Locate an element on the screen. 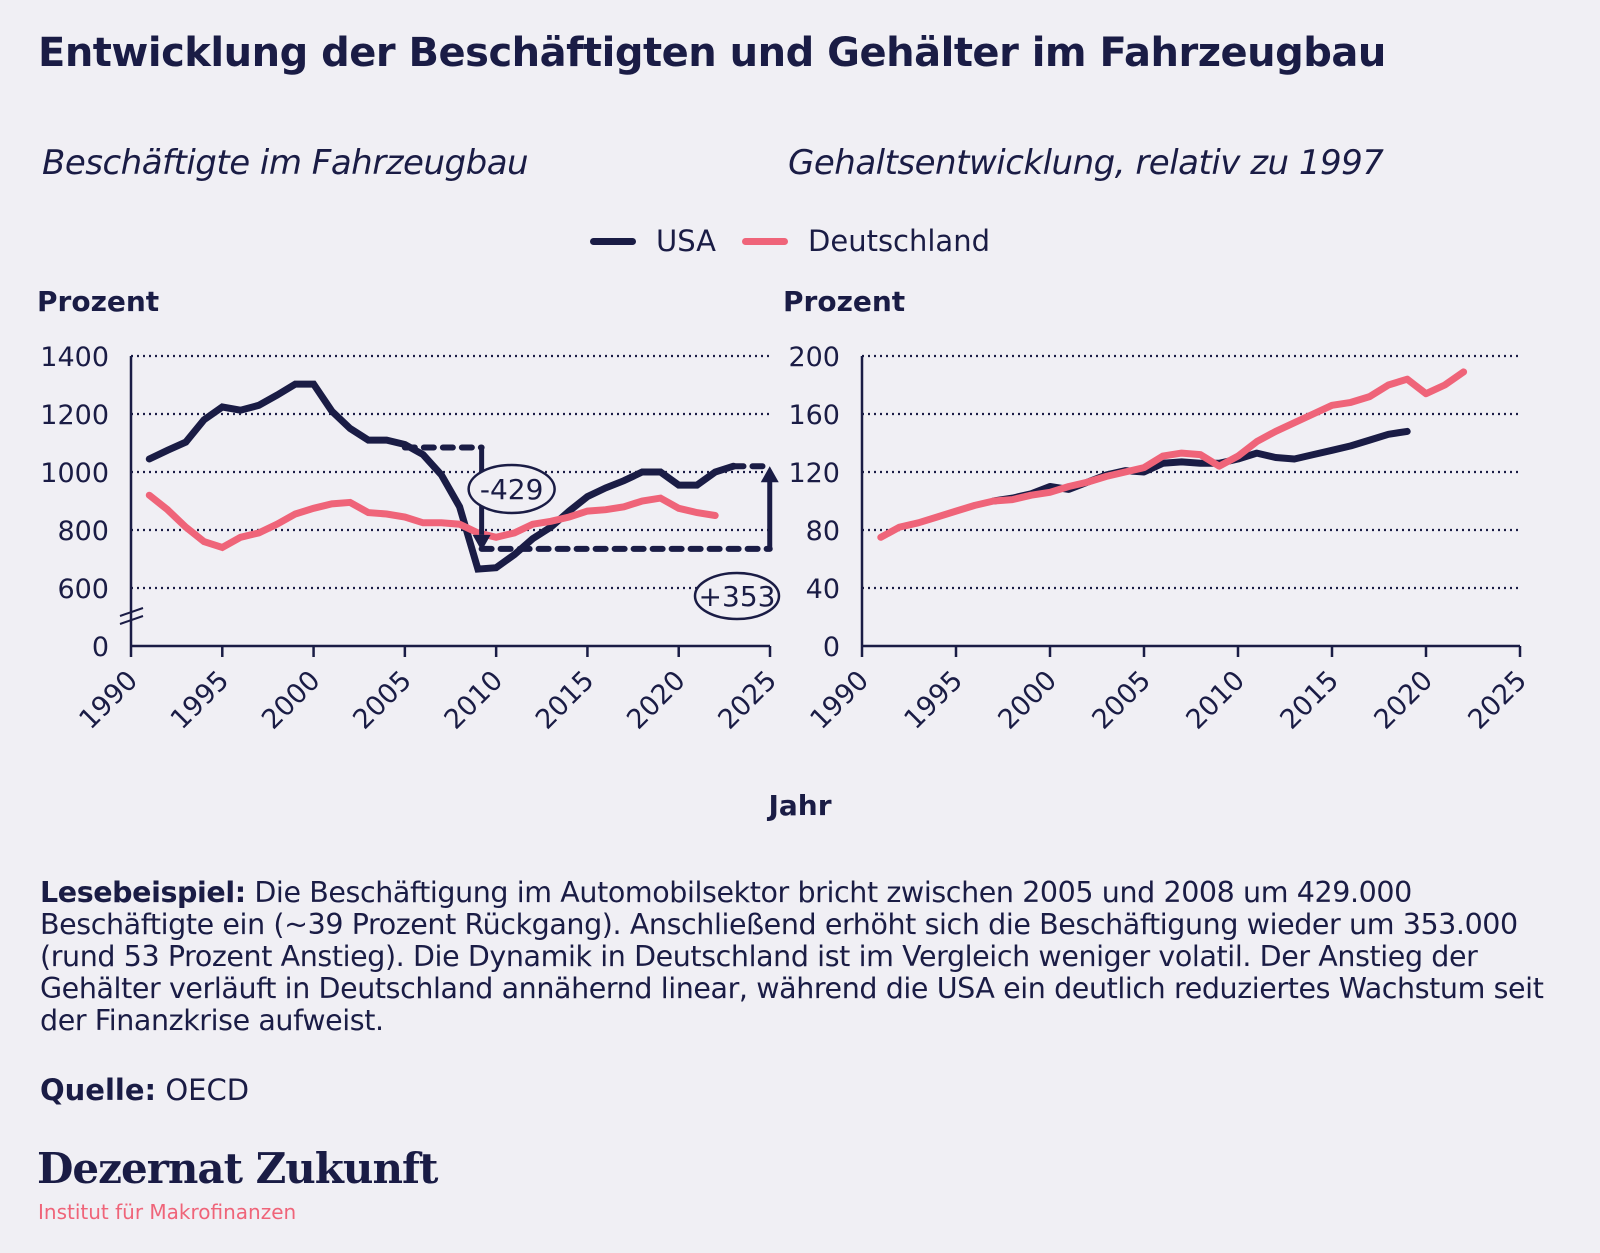  left-chart-subtitle: Beschäftigte im Fahrzeugbau is located at coordinates (285, 163).